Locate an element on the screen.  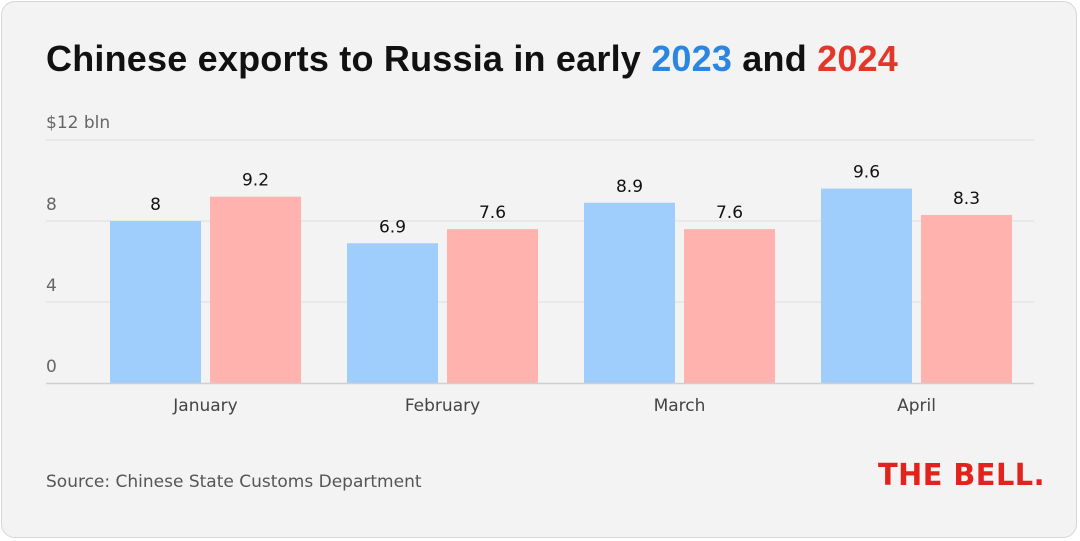
bar-2023-april is located at coordinates (866, 285).